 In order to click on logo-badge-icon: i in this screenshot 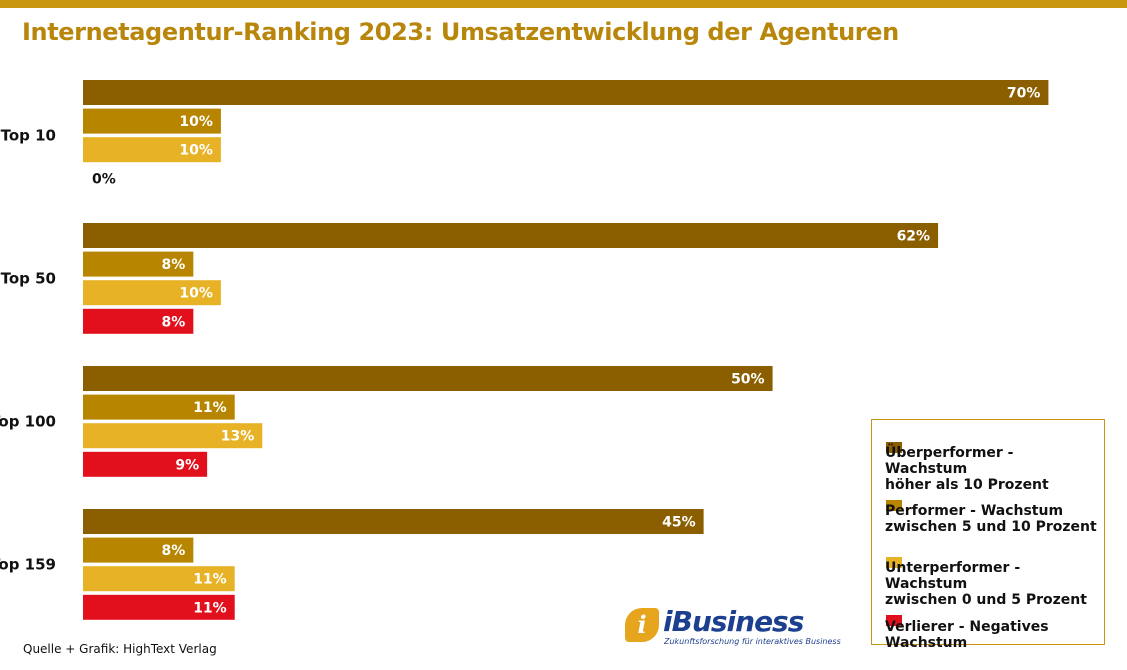, I will do `click(642, 625)`.